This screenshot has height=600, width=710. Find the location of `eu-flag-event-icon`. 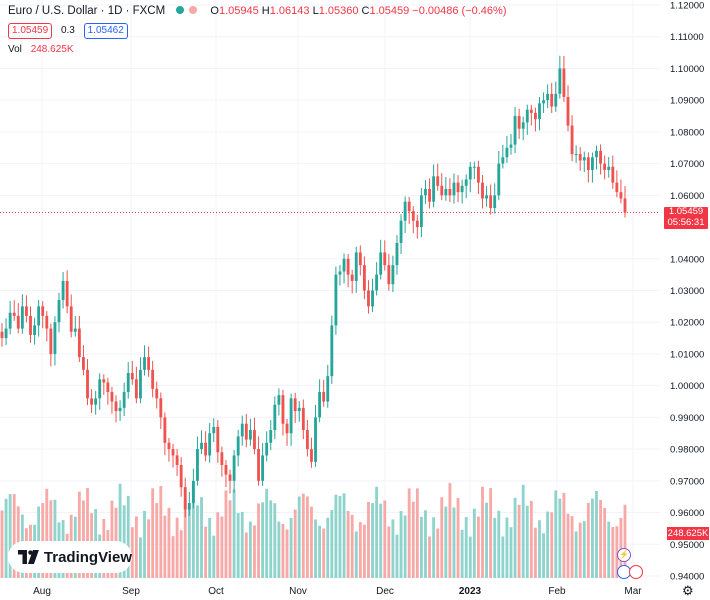

eu-flag-event-icon is located at coordinates (636, 572).